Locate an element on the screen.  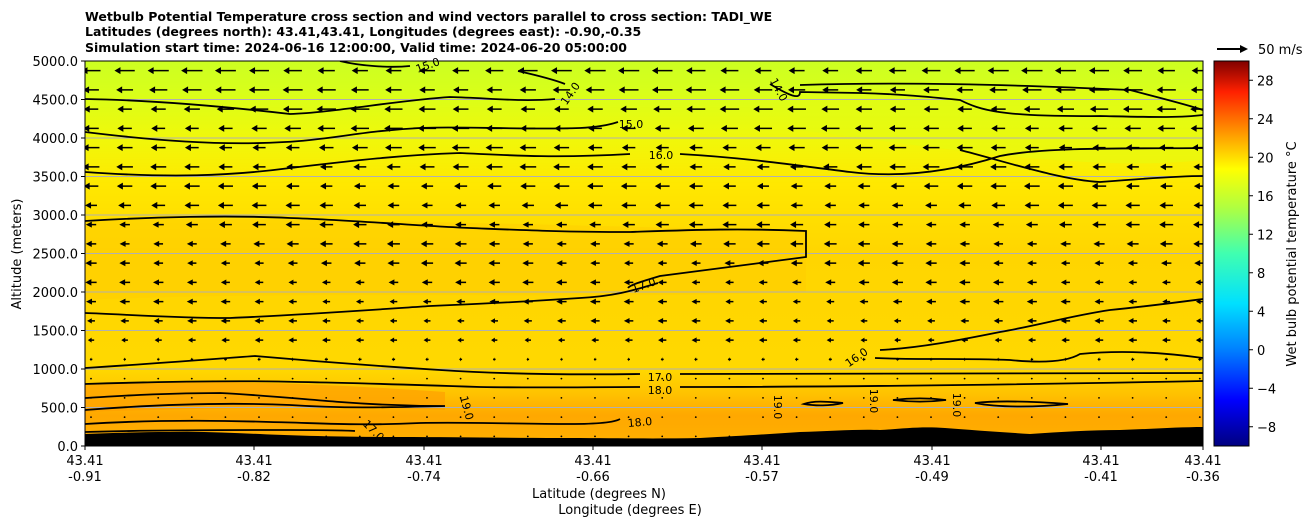
contour-15-top is located at coordinates (452, 73).